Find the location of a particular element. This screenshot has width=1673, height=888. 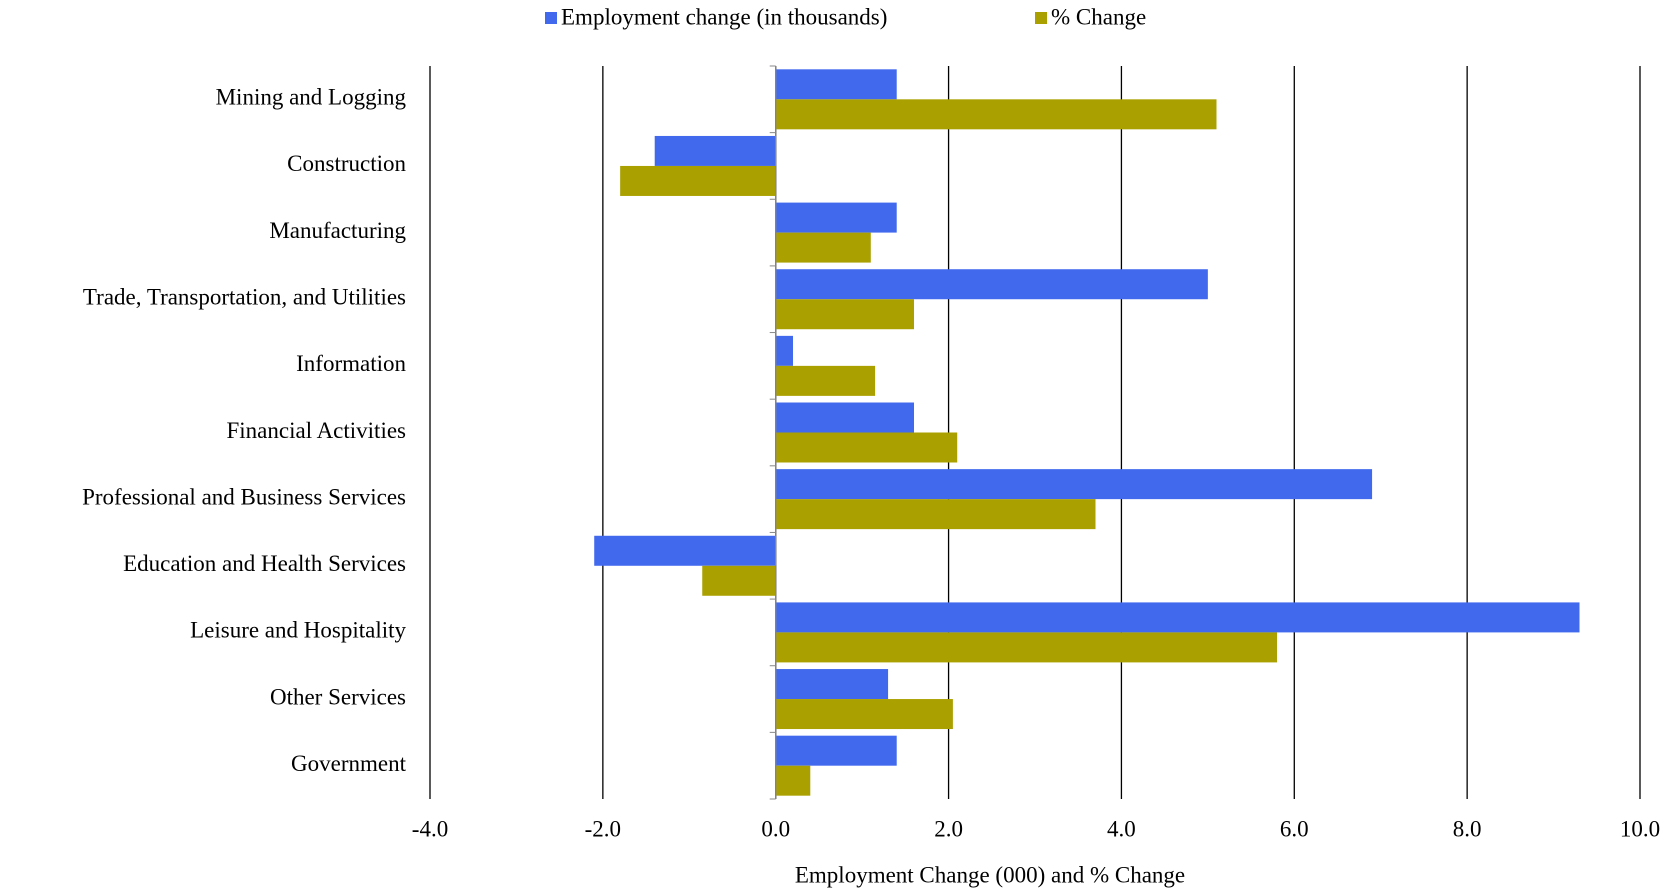

y-tick-label: Manufacturing is located at coordinates (337, 230).